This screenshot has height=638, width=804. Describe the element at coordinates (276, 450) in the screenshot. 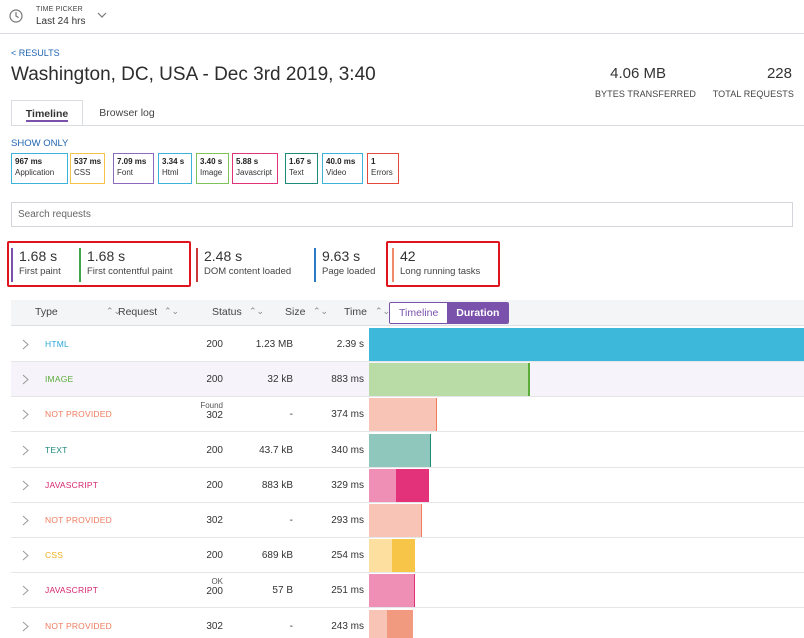

I see `request-size: 43.7 kB` at that location.